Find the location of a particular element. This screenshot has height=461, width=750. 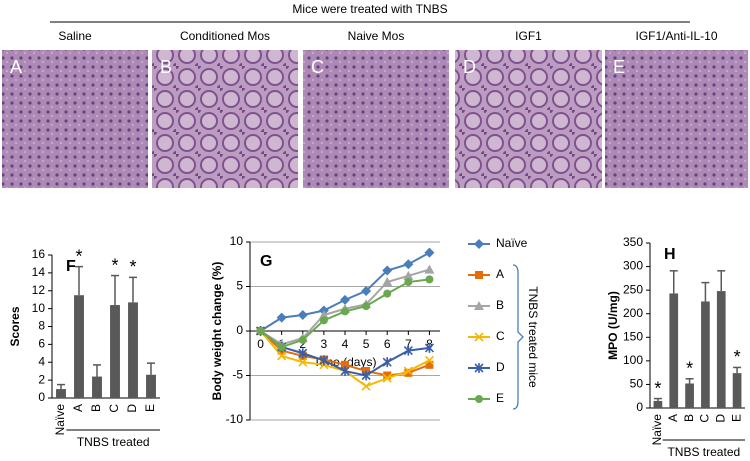

y-tick-label: 150 is located at coordinates (633, 336).